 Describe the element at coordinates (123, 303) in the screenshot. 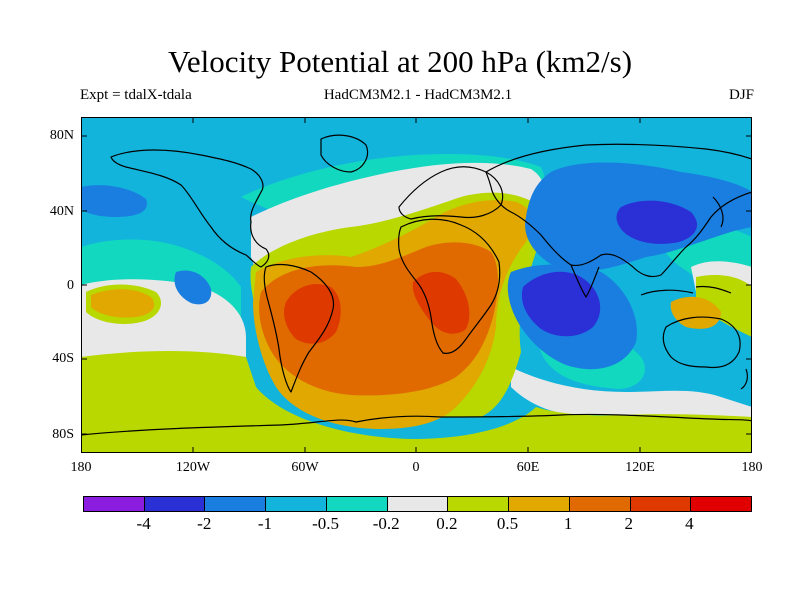

I see `field-gold-west` at that location.